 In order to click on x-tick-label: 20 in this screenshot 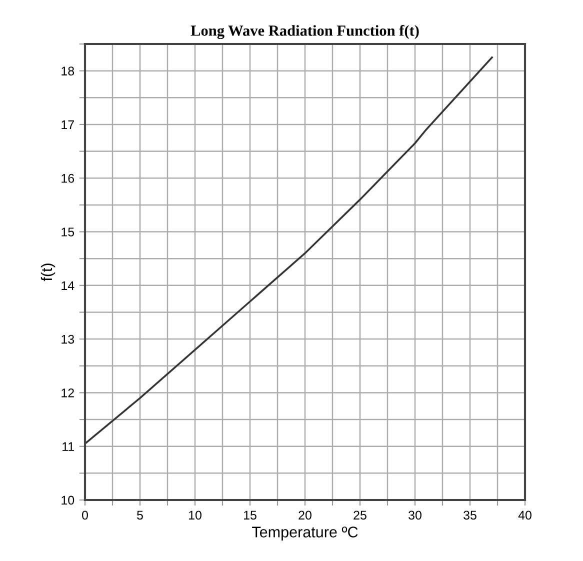, I will do `click(305, 515)`.